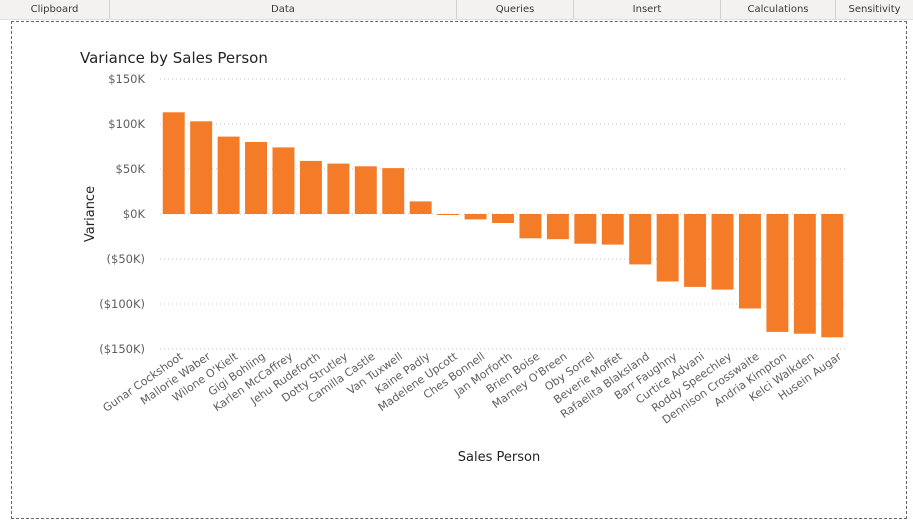 This screenshot has width=913, height=527. What do you see at coordinates (499, 457) in the screenshot?
I see `x-axis-title: Sales Person` at bounding box center [499, 457].